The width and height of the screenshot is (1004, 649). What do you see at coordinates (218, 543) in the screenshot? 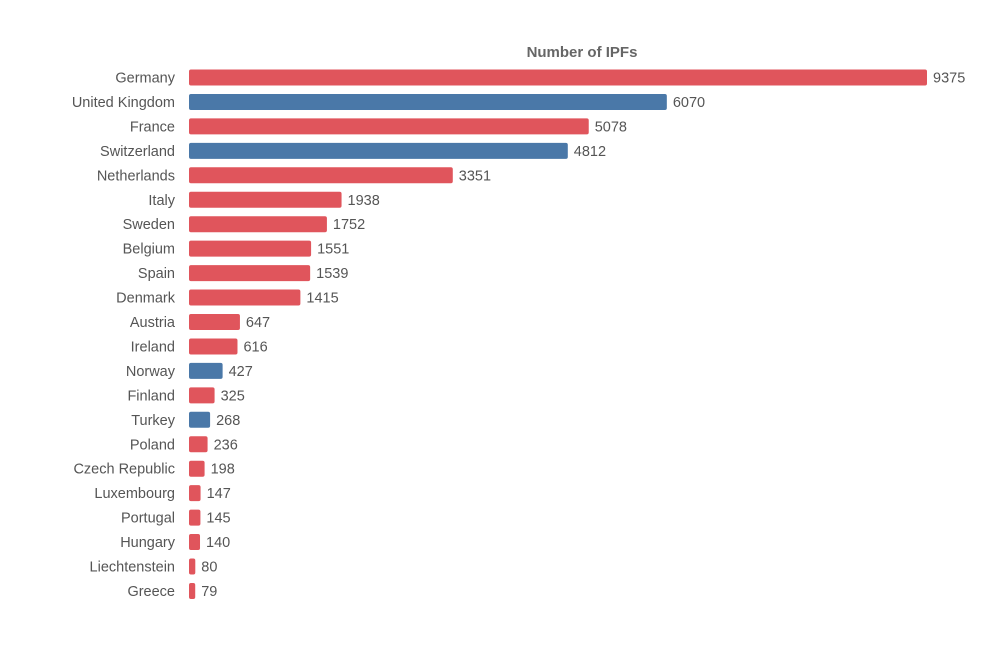
I see `value-label-hungary: 140` at bounding box center [218, 543].